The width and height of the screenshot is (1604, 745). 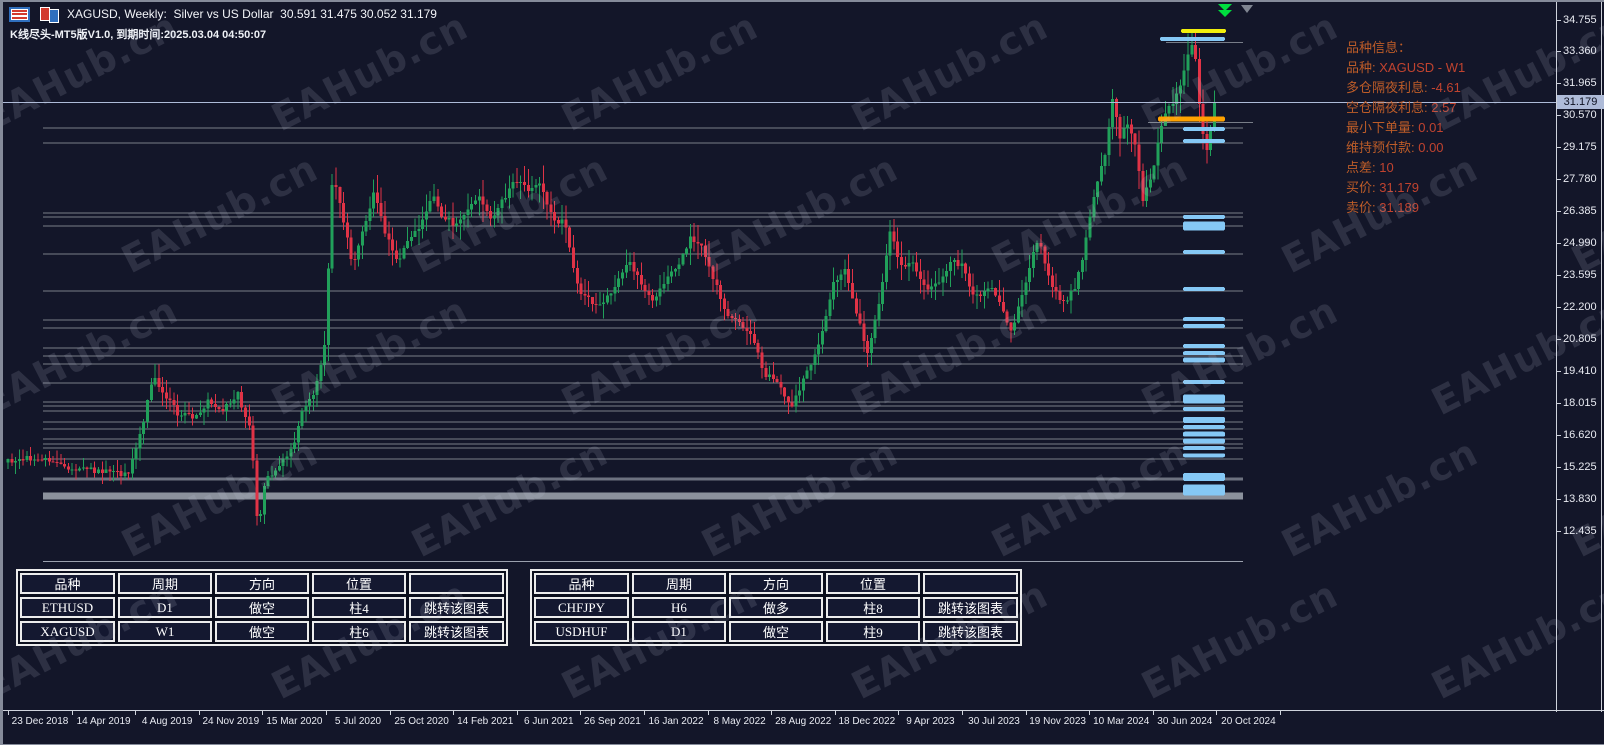 What do you see at coordinates (1577, 403) in the screenshot?
I see `price-tick-label: 18.015` at bounding box center [1577, 403].